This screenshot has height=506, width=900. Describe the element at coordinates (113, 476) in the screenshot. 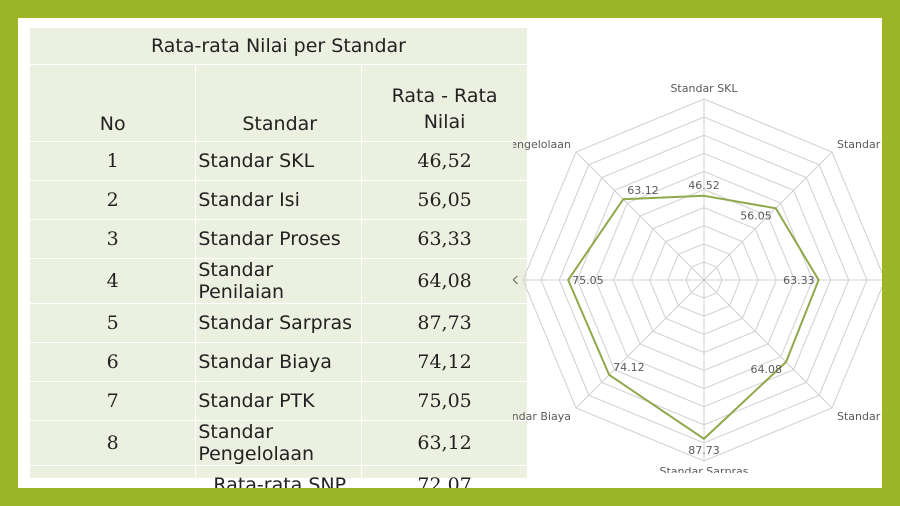

I see `footer-empty` at that location.